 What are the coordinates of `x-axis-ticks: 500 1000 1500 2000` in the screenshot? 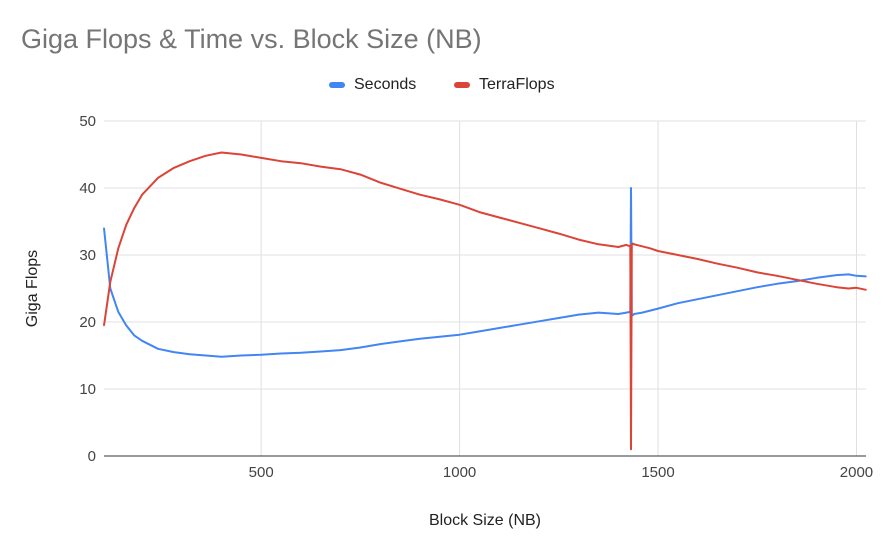 It's located at (561, 472).